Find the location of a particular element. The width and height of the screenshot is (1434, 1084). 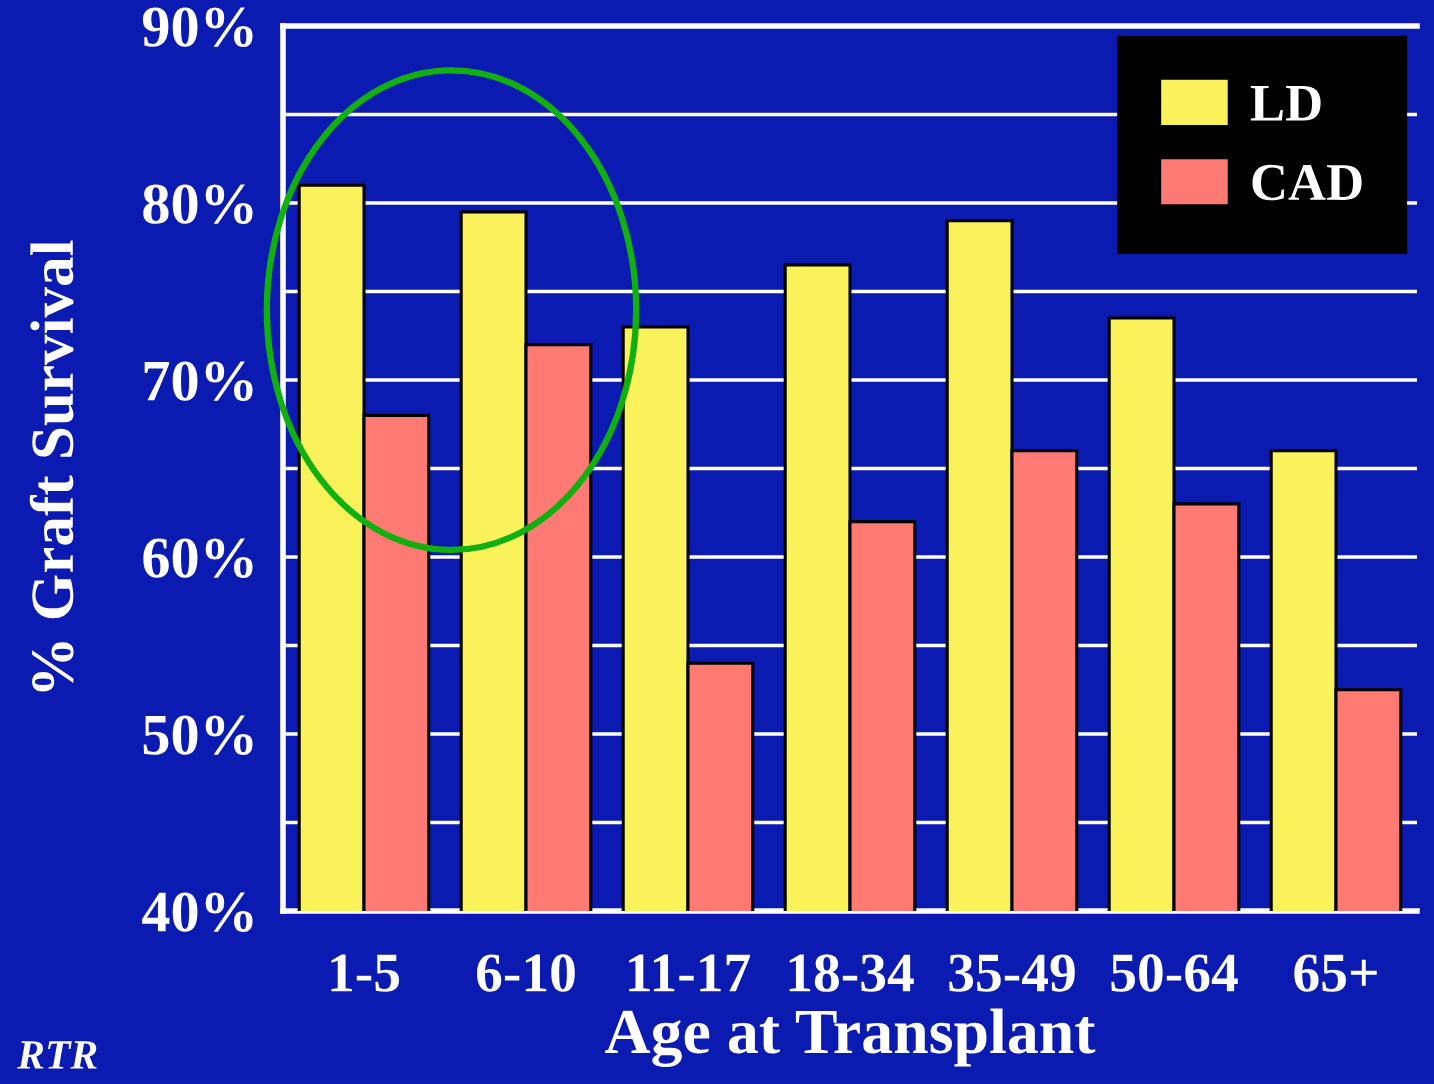

x-tick-label: 1-5 is located at coordinates (365, 973).